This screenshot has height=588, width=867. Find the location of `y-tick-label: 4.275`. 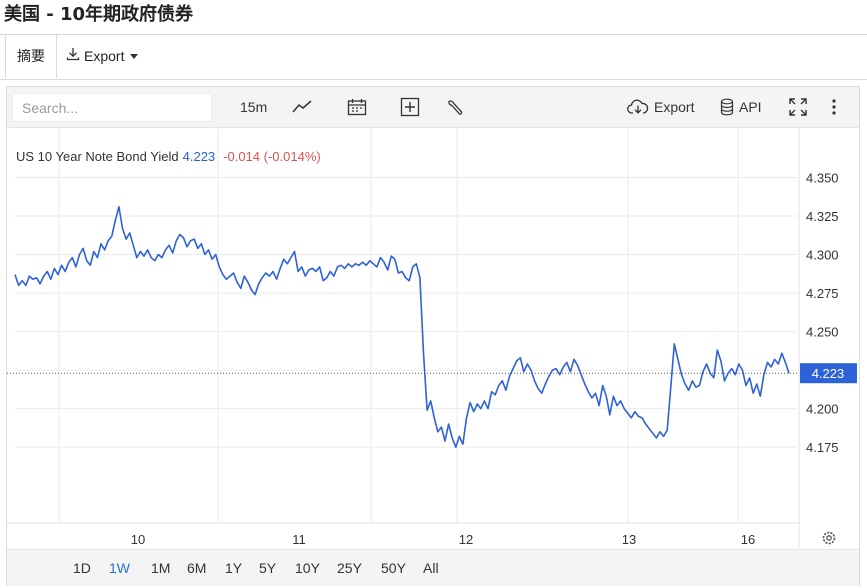

y-tick-label: 4.275 is located at coordinates (822, 293).